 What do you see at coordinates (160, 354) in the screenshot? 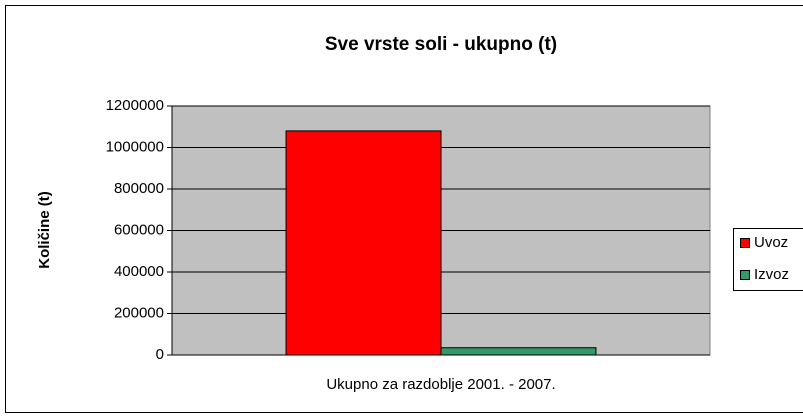
I see `y-tick-label: 0` at bounding box center [160, 354].